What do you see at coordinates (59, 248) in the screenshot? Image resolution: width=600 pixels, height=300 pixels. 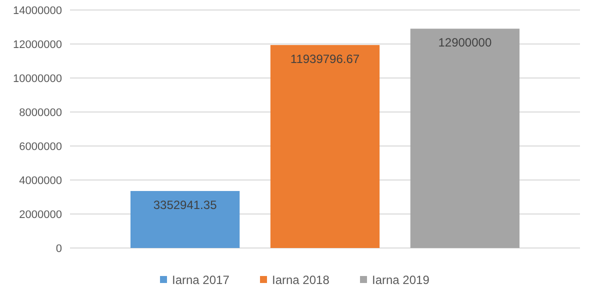 I see `y-tick-label: 0` at bounding box center [59, 248].